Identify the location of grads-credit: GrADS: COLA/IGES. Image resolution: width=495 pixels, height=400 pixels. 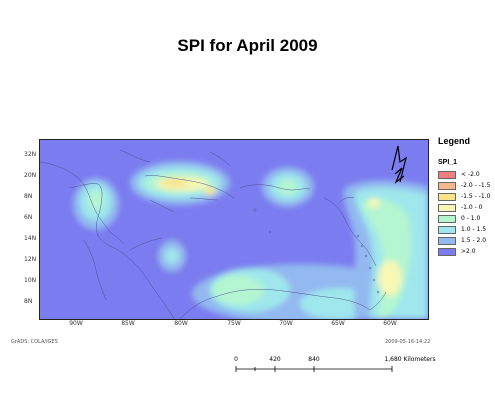
(34, 342).